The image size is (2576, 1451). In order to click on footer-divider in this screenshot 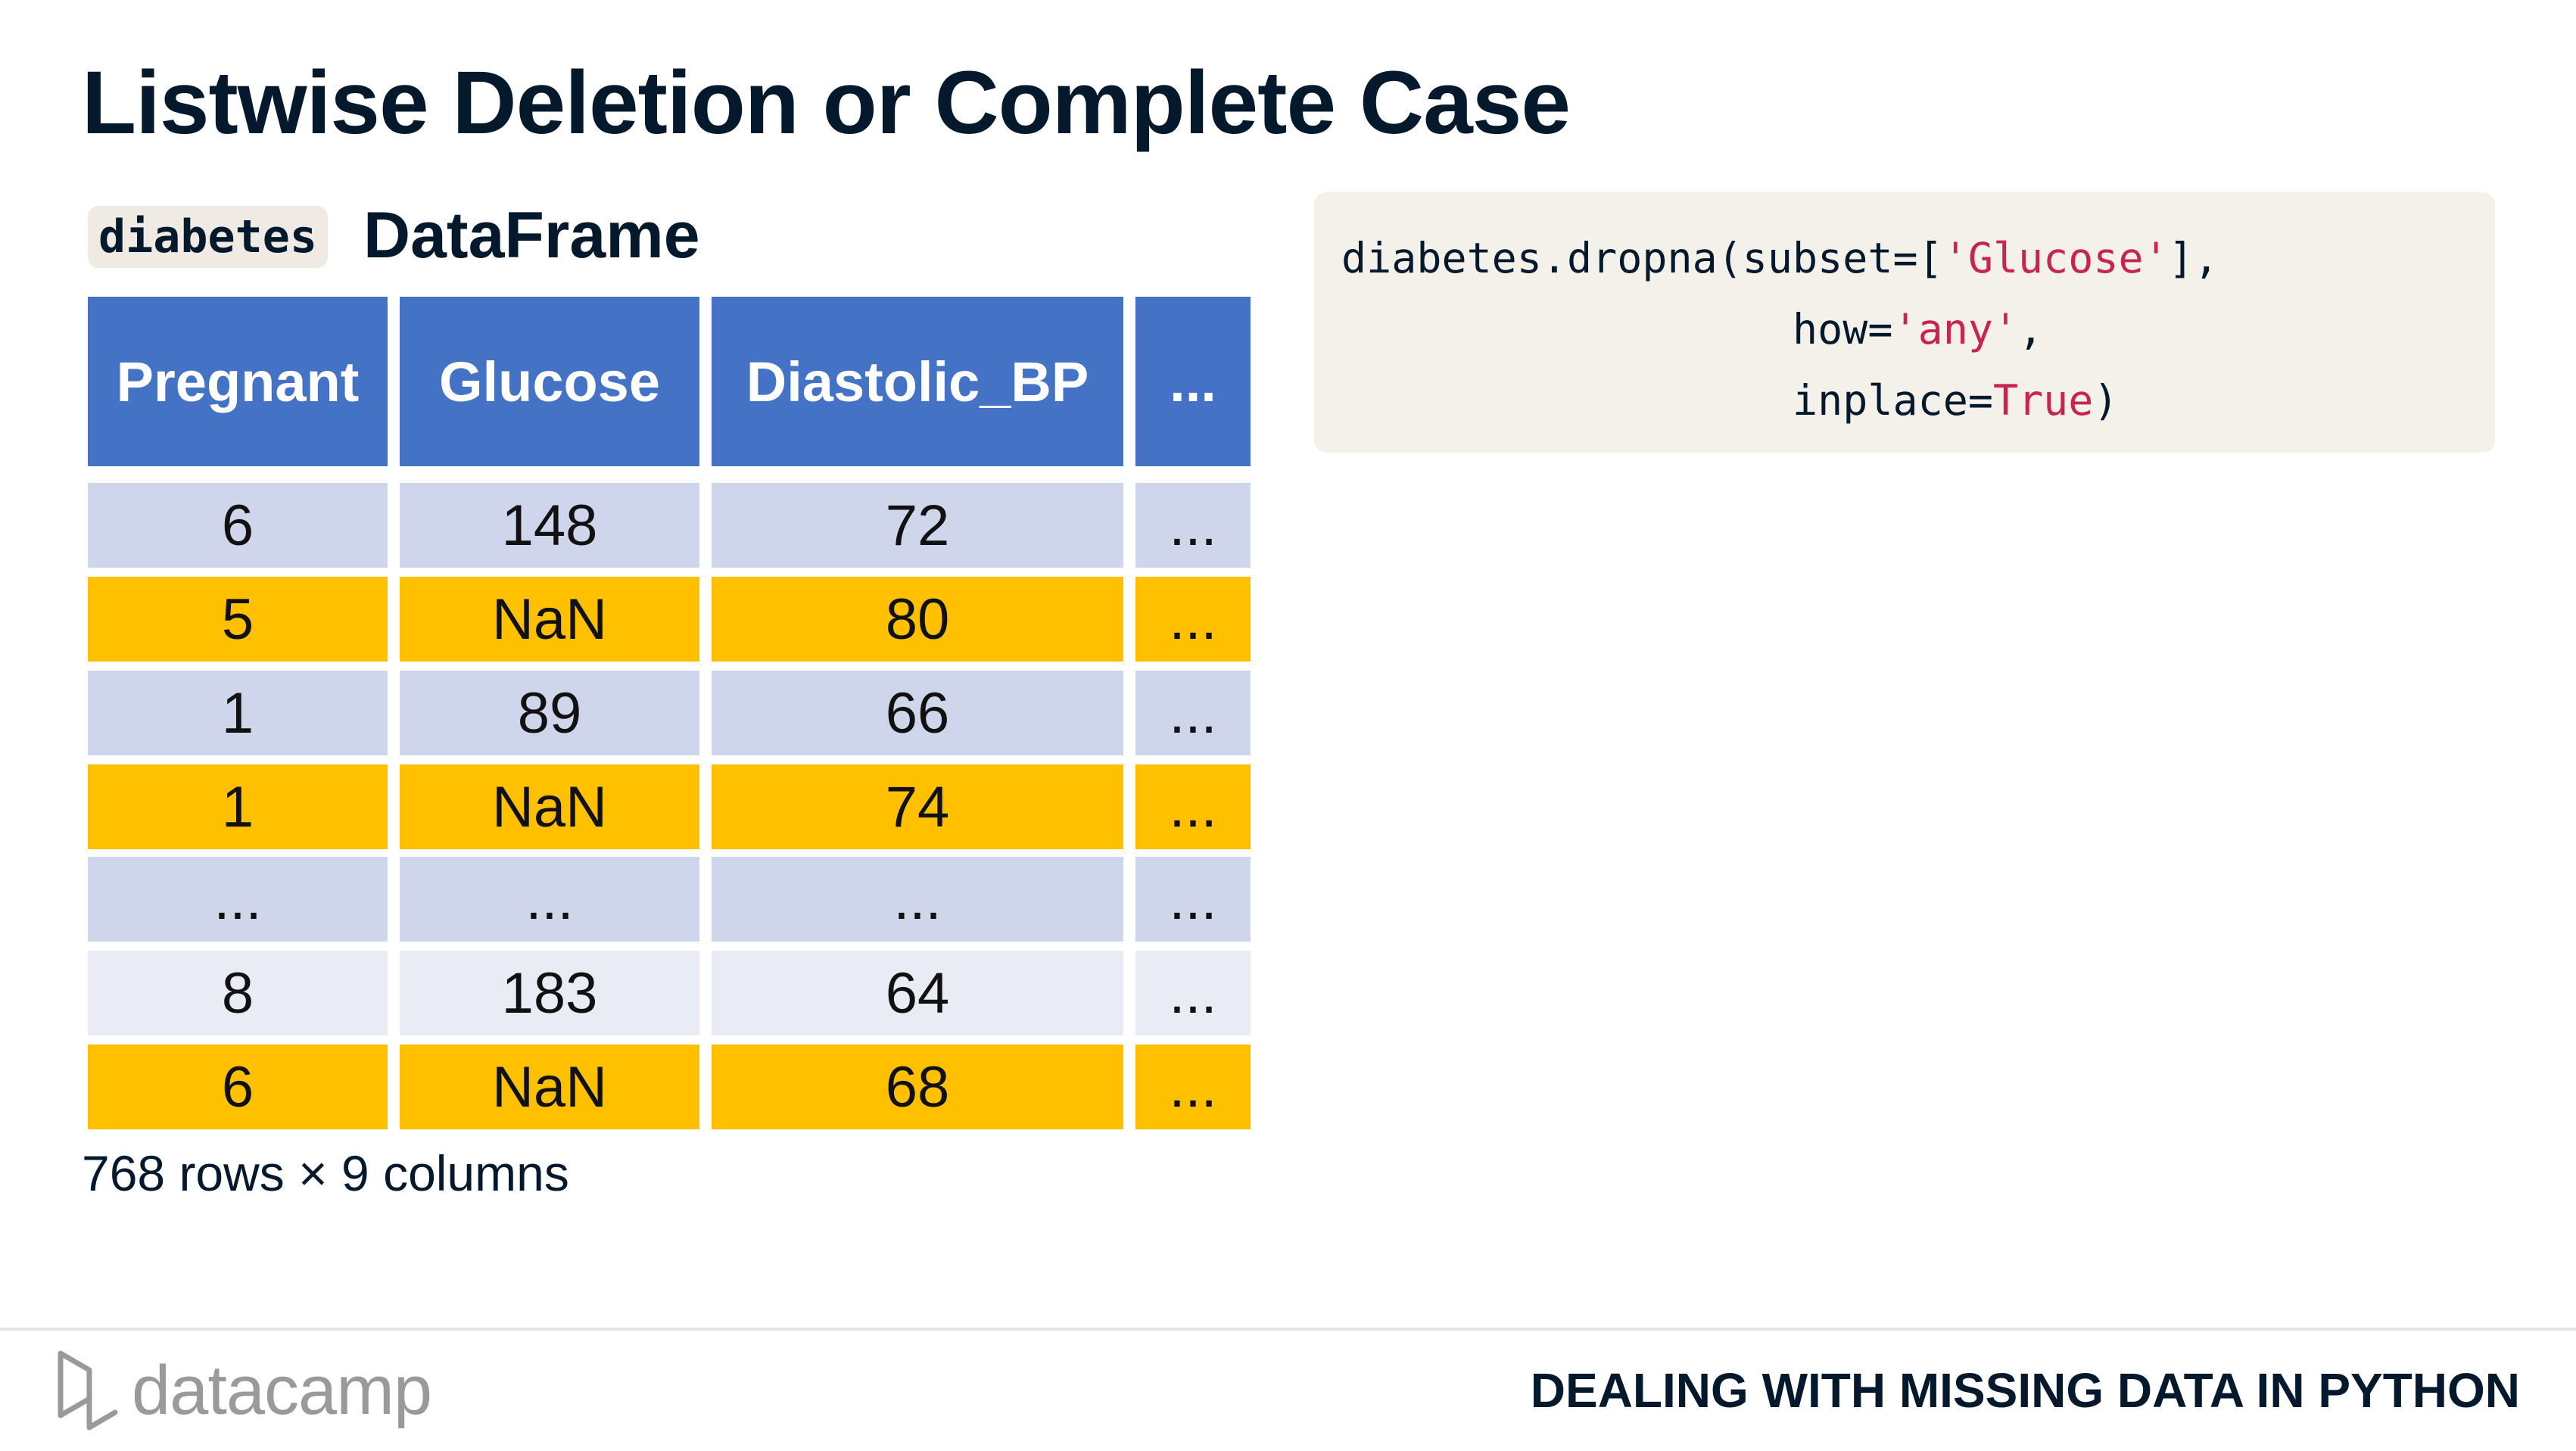, I will do `click(1288, 1329)`.